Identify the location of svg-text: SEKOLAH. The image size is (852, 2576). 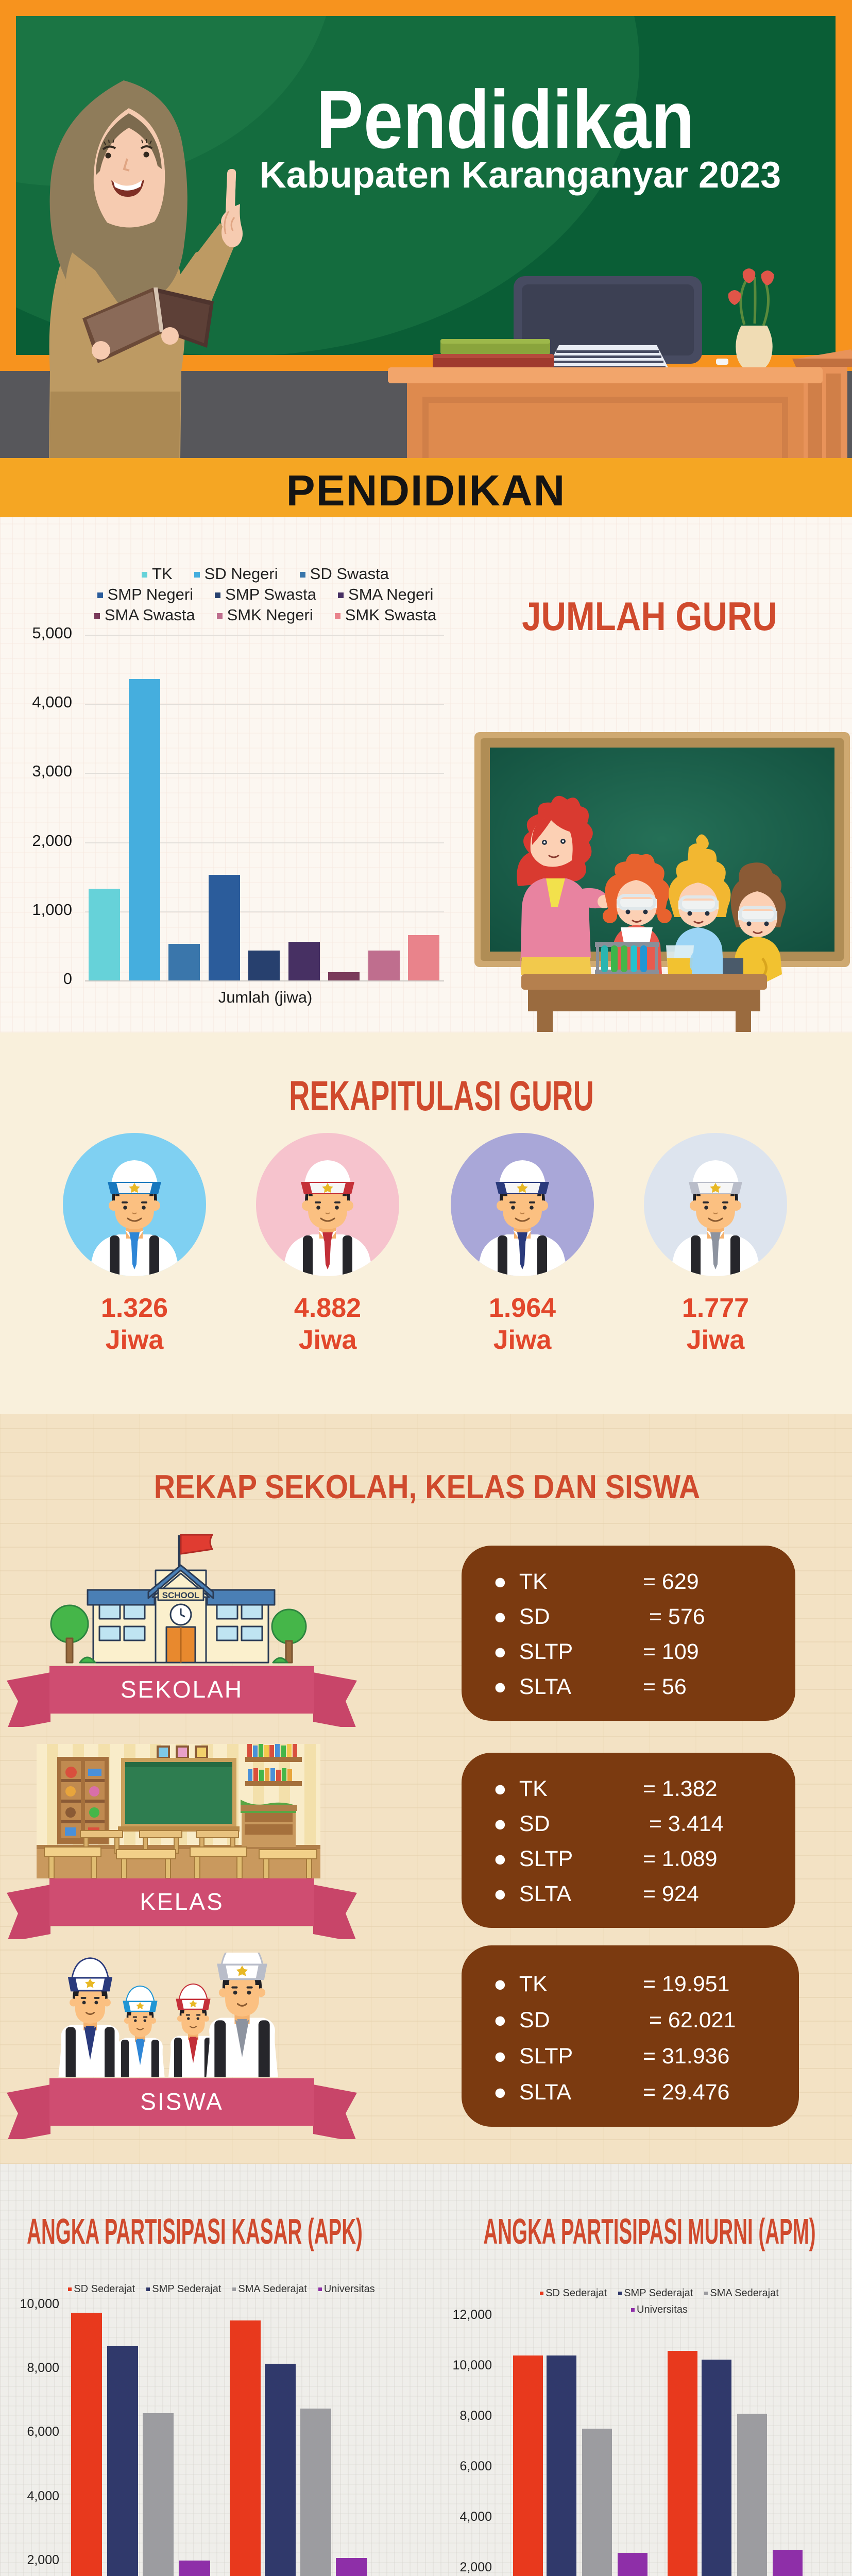
(182, 1689).